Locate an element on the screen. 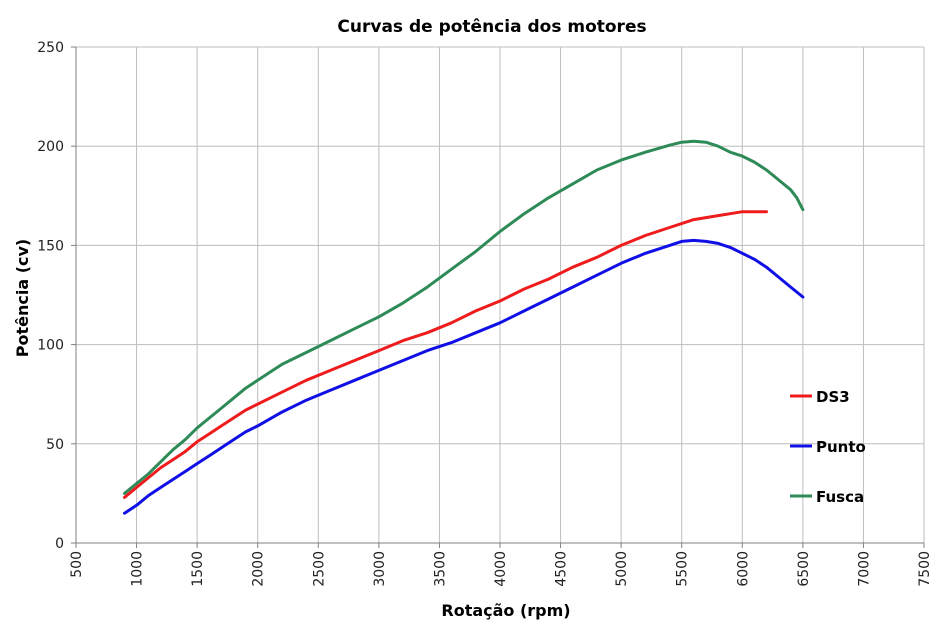 The width and height of the screenshot is (950, 633). x-tick-label: 6500 is located at coordinates (804, 569).